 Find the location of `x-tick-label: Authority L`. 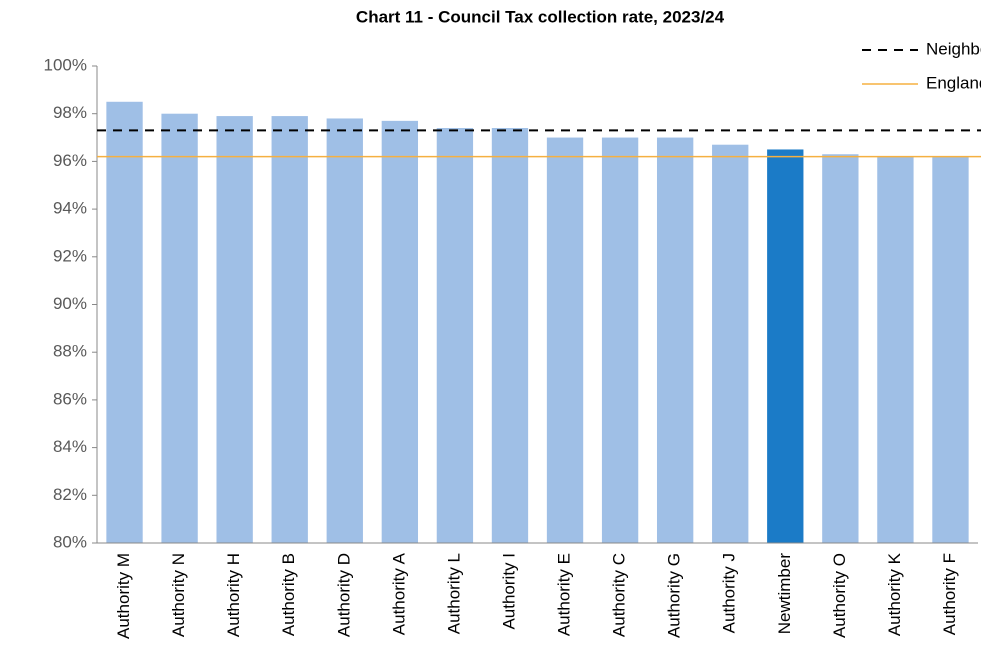

x-tick-label: Authority L is located at coordinates (453, 593).